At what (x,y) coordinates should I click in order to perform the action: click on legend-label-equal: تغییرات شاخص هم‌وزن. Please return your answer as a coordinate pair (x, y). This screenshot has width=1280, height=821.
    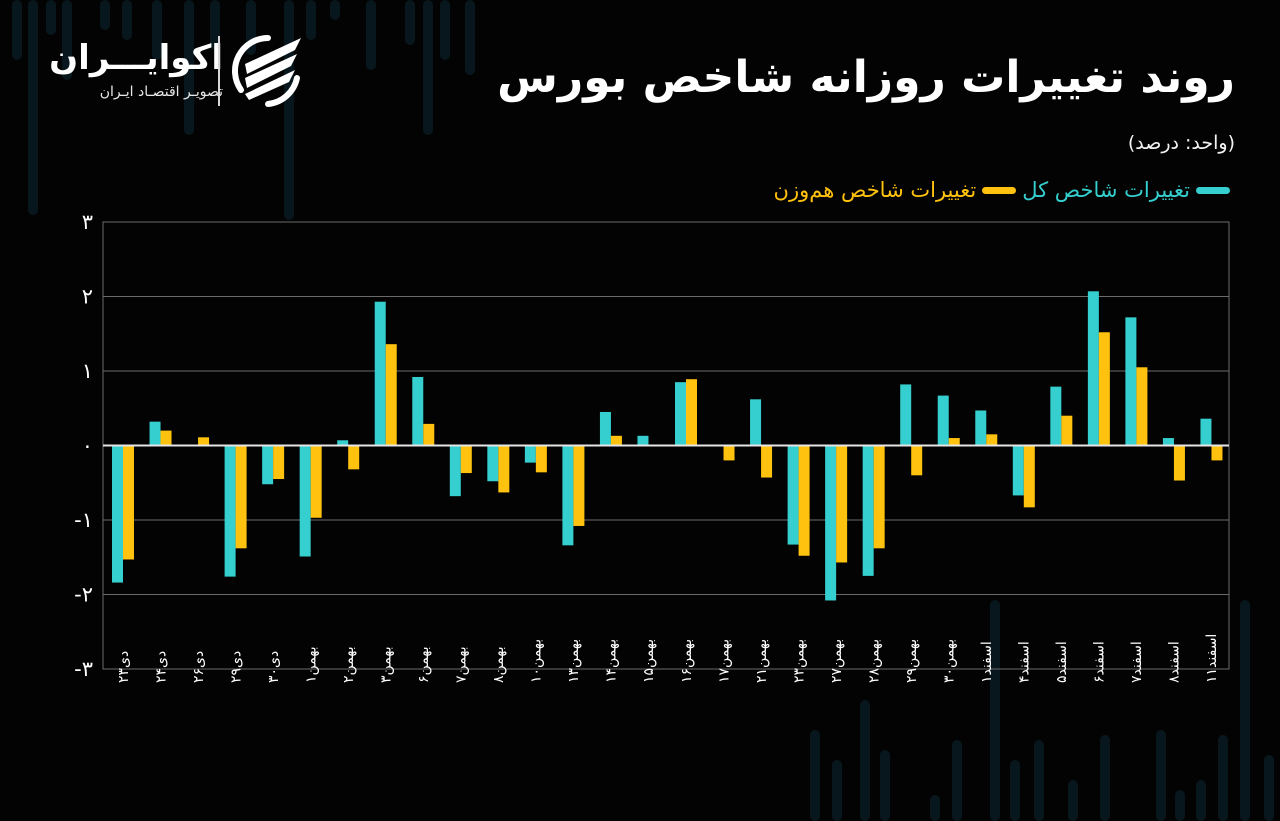
    Looking at the image, I should click on (875, 190).